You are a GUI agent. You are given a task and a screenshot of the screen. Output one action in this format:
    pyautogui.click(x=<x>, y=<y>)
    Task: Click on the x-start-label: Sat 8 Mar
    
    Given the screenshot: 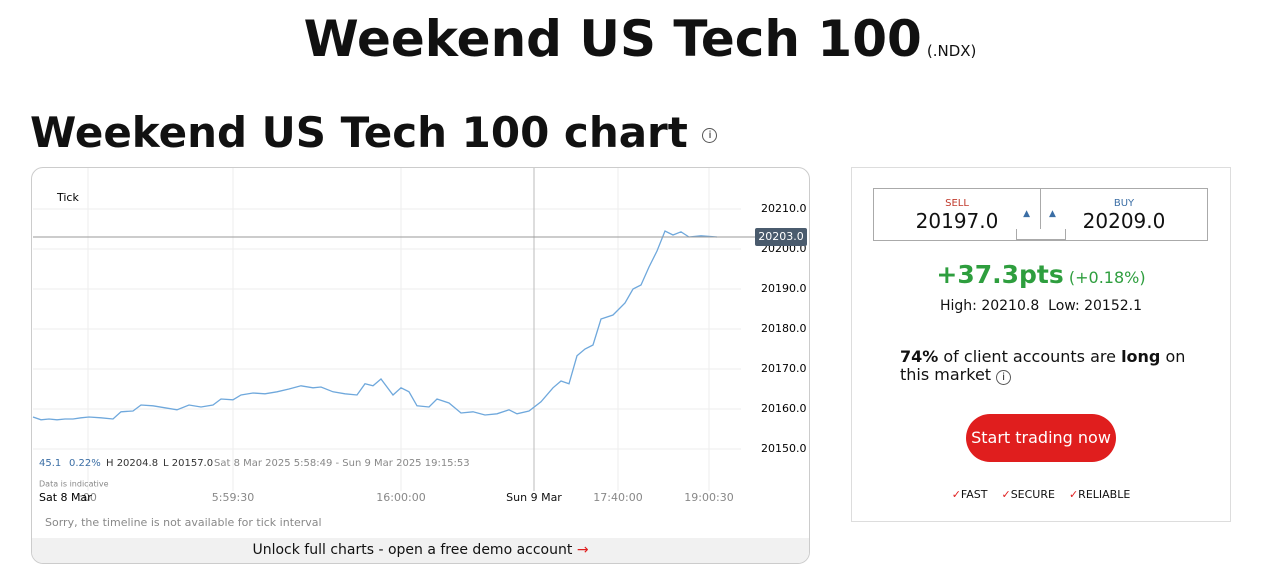 What is the action you would take?
    pyautogui.click(x=65, y=497)
    